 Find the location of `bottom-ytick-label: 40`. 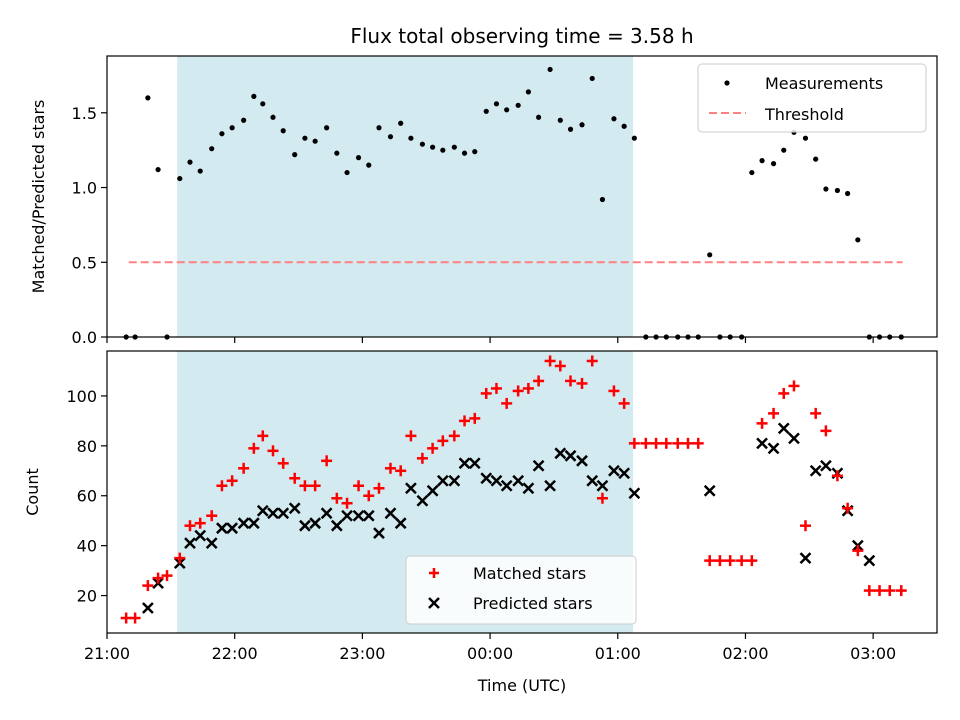

bottom-ytick-label: 40 is located at coordinates (87, 546).